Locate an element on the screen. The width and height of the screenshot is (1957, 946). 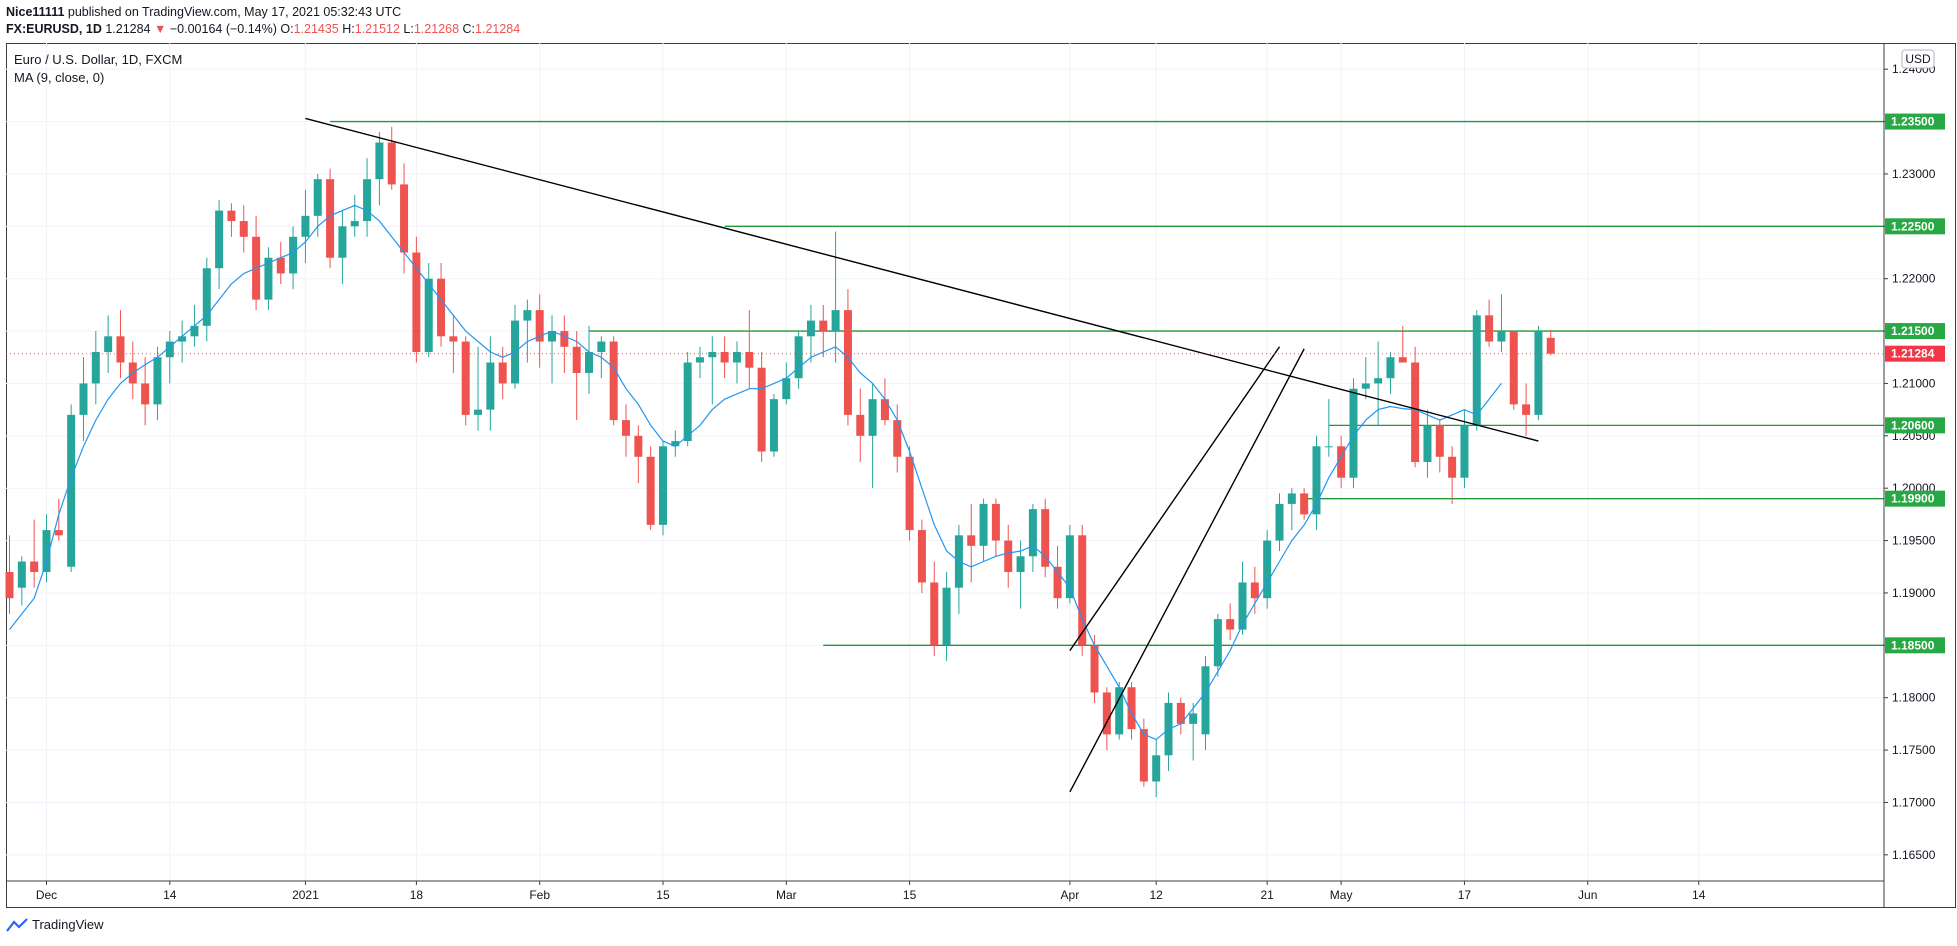
level-price-tag: 1.23500 is located at coordinates (1913, 122).